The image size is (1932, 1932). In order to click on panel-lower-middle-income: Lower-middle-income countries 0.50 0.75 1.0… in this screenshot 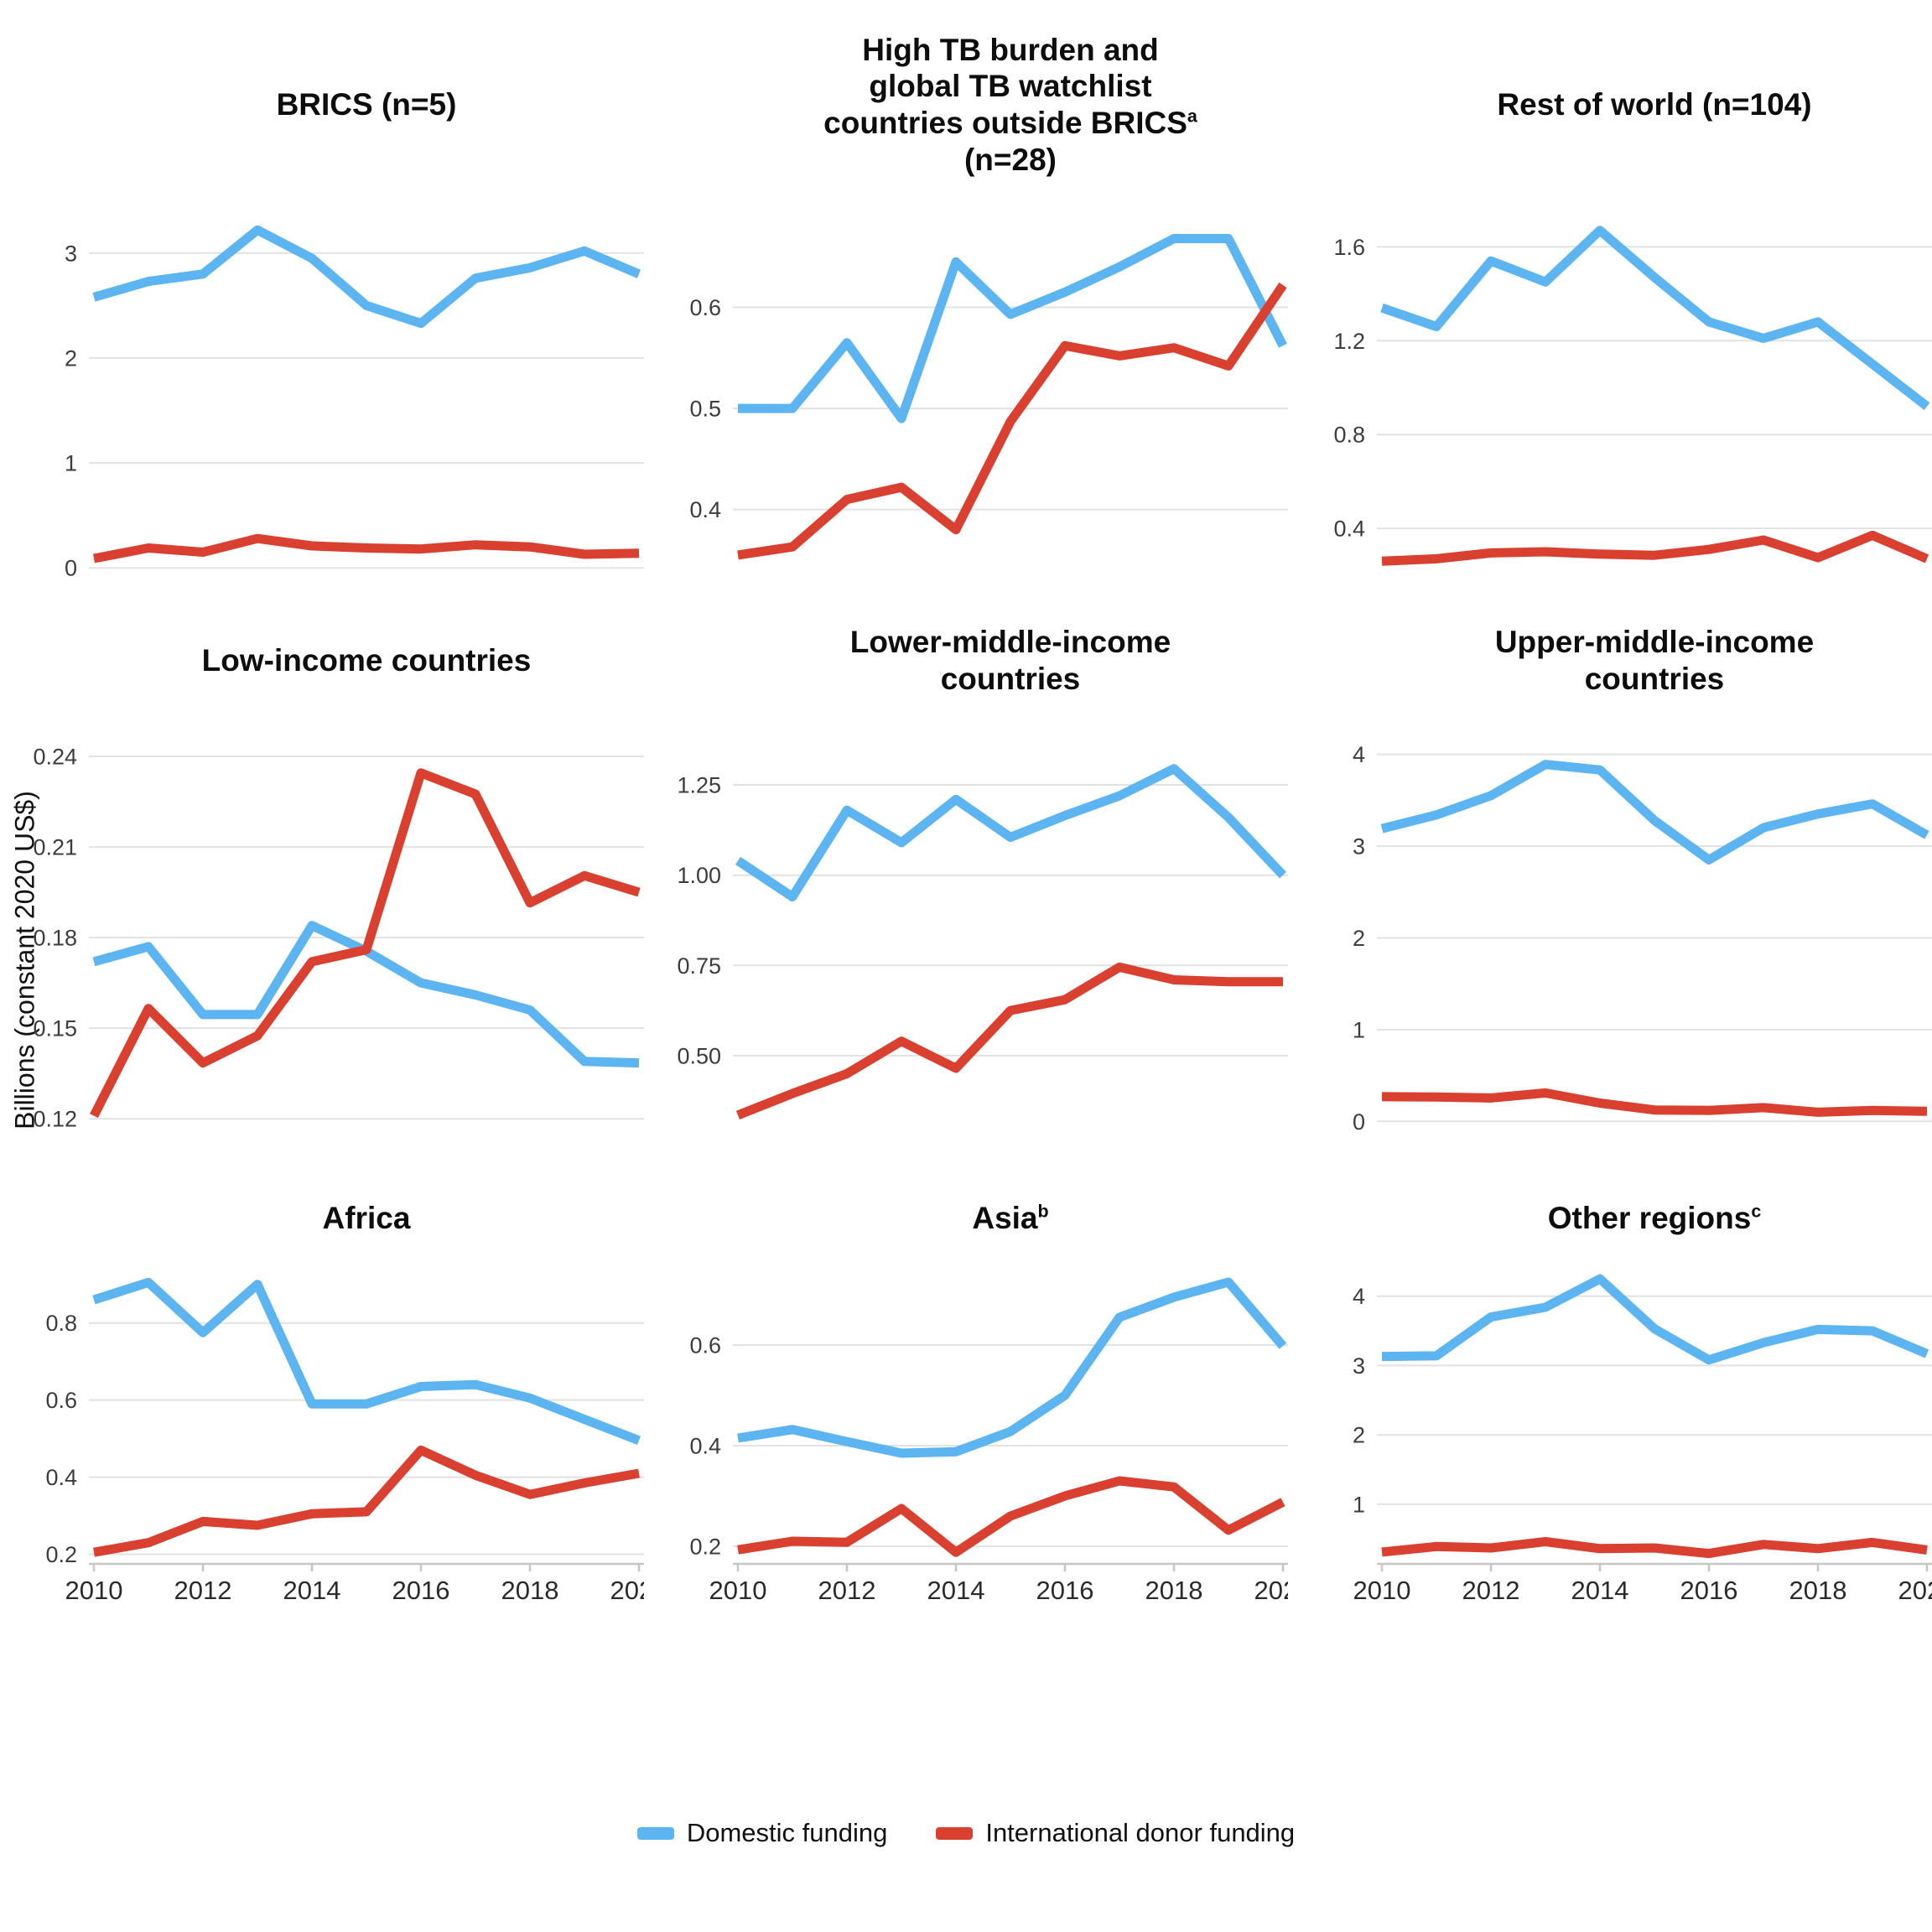, I will do `click(966, 855)`.